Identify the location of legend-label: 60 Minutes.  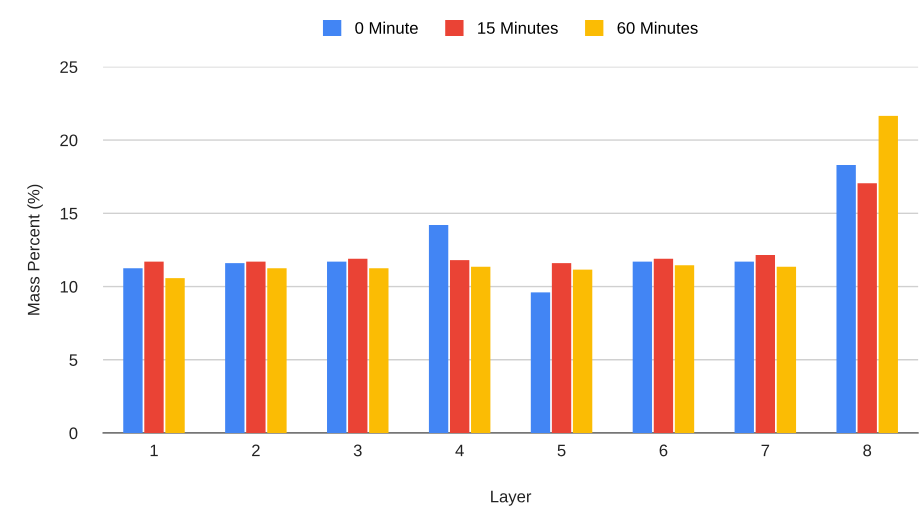
(658, 28).